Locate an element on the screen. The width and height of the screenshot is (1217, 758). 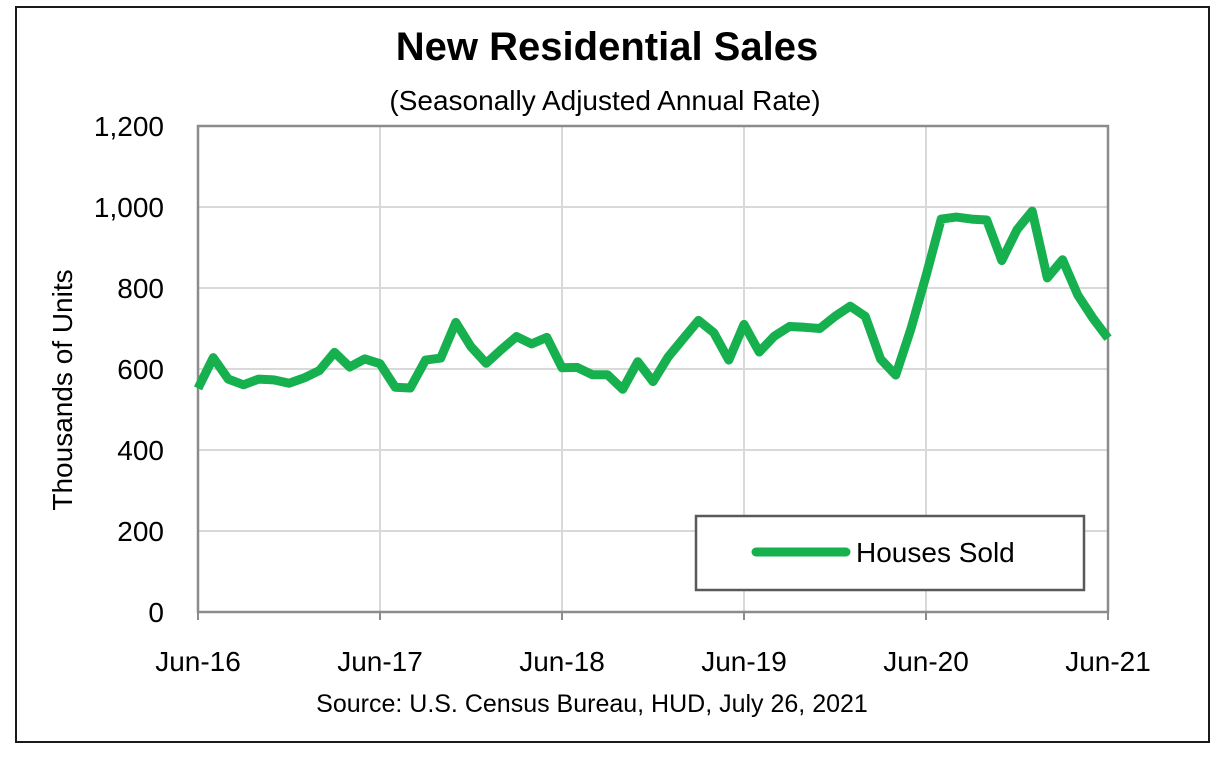
chart-subtitle: (Seasonally Adjusted Annual Rate) is located at coordinates (604, 100).